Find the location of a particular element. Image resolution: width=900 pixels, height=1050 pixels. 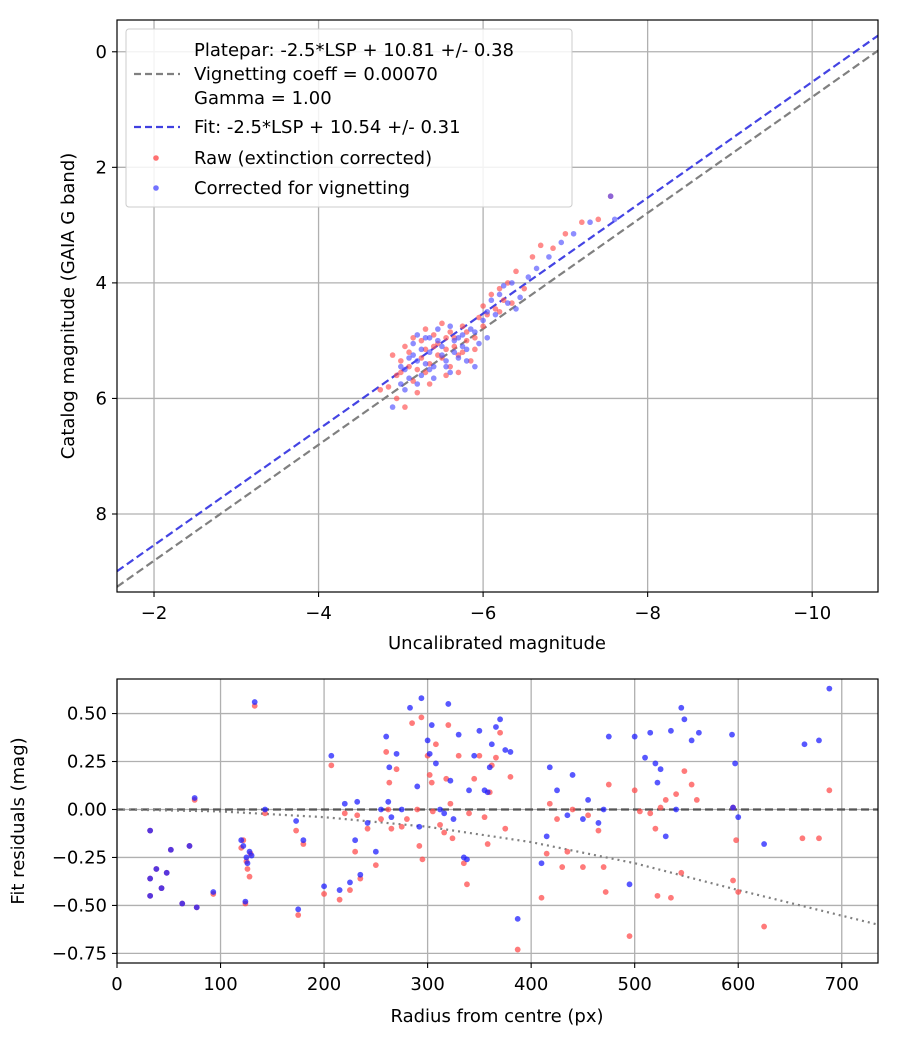

x-tick-label: 700 is located at coordinates (842, 984).